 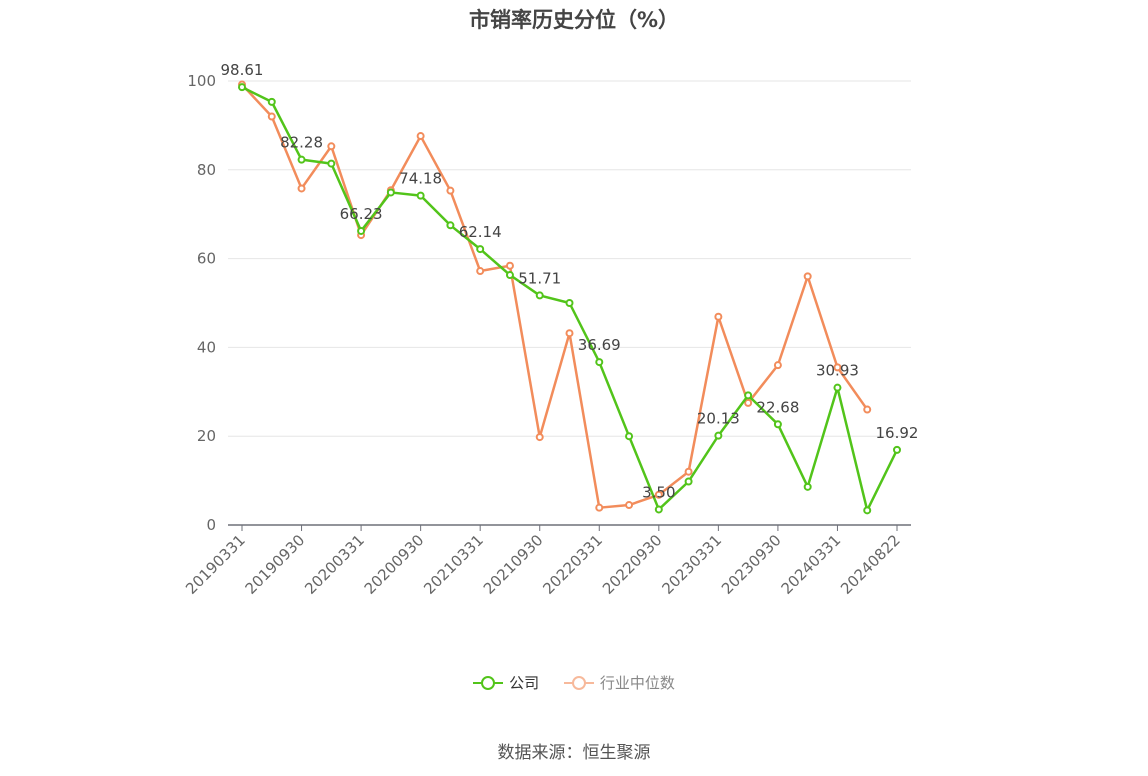 What do you see at coordinates (420, 179) in the screenshot?
I see `data-label: 74.18` at bounding box center [420, 179].